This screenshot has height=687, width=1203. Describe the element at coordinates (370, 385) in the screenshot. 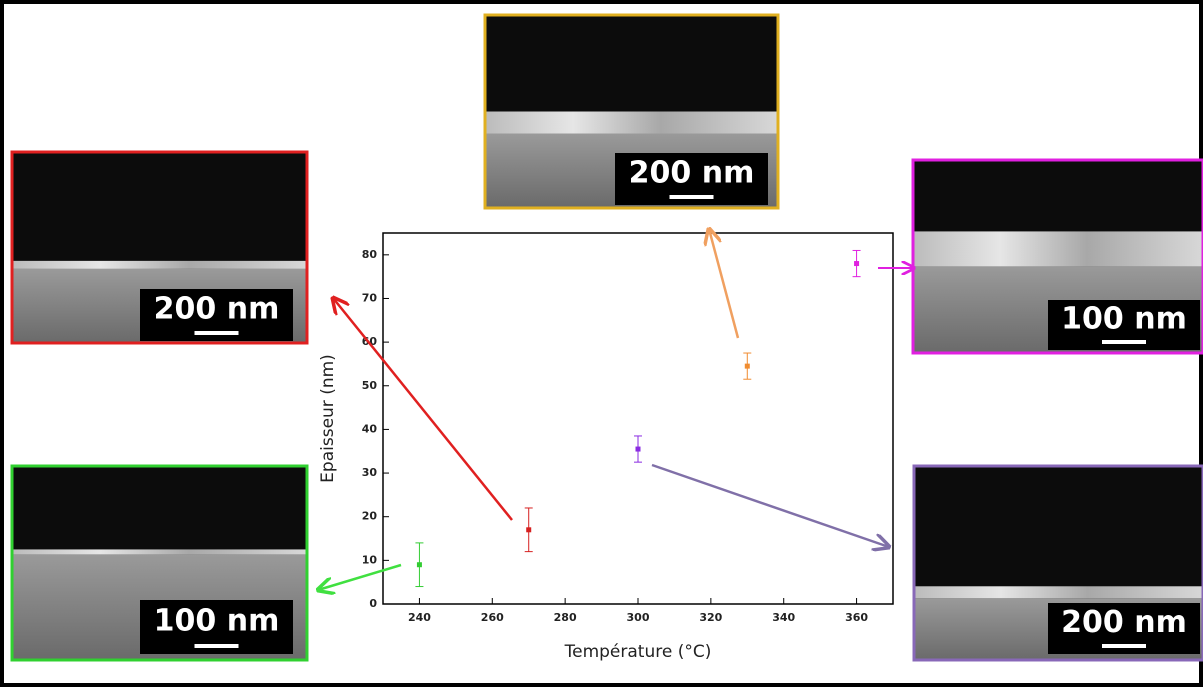

I see `y-tick-label: 50` at that location.